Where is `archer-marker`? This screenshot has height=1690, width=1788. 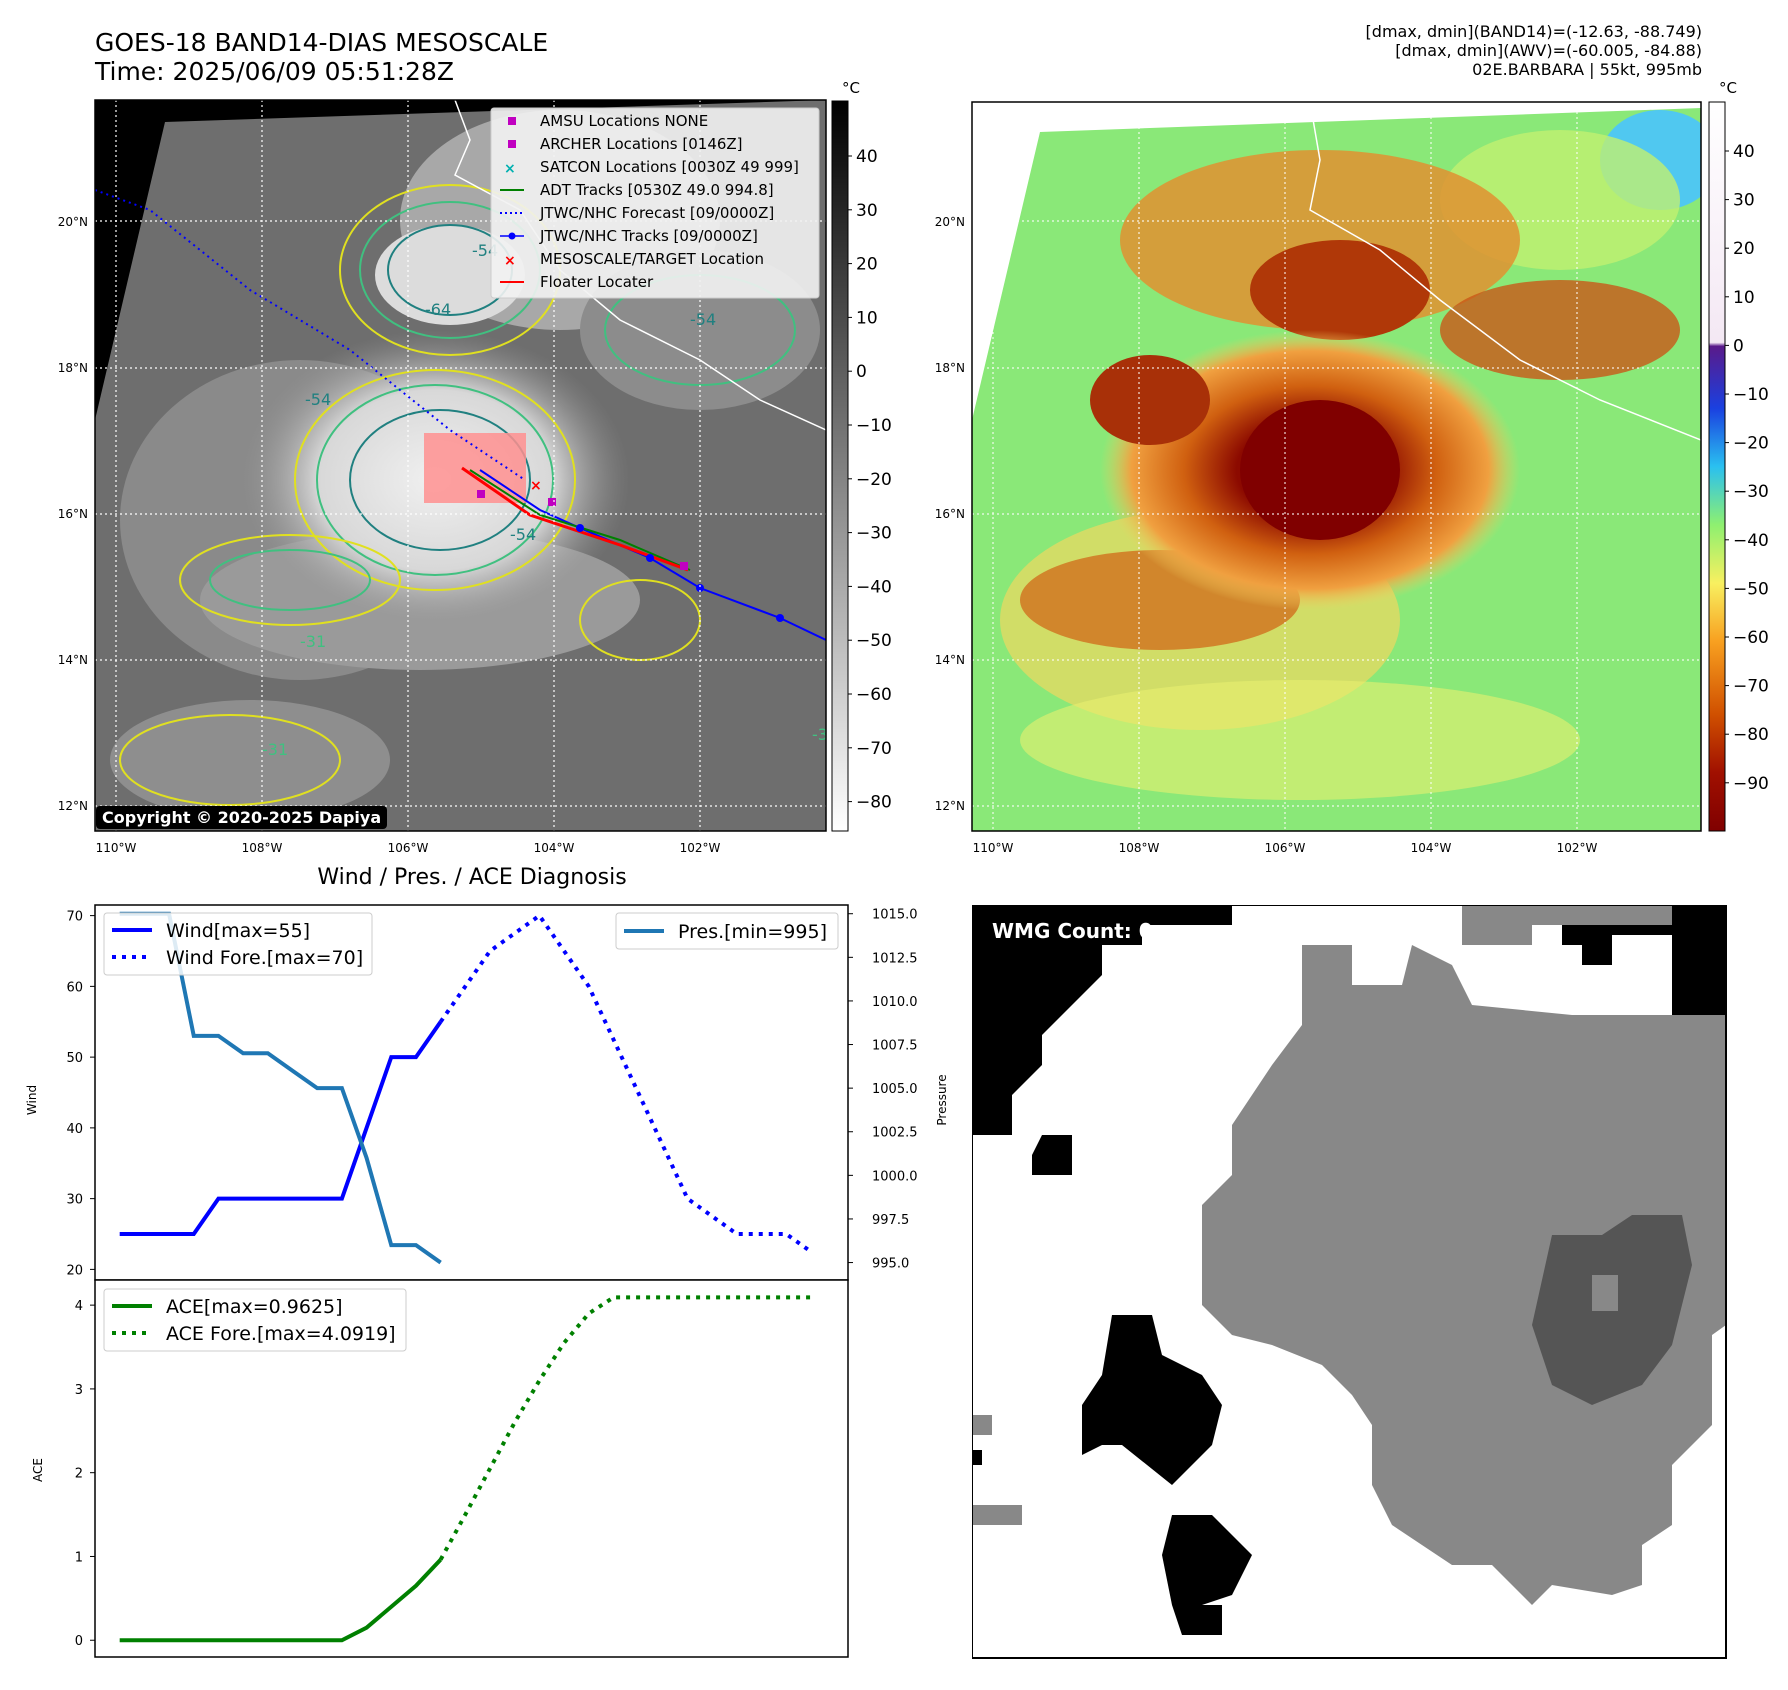 archer-marker is located at coordinates (481, 494).